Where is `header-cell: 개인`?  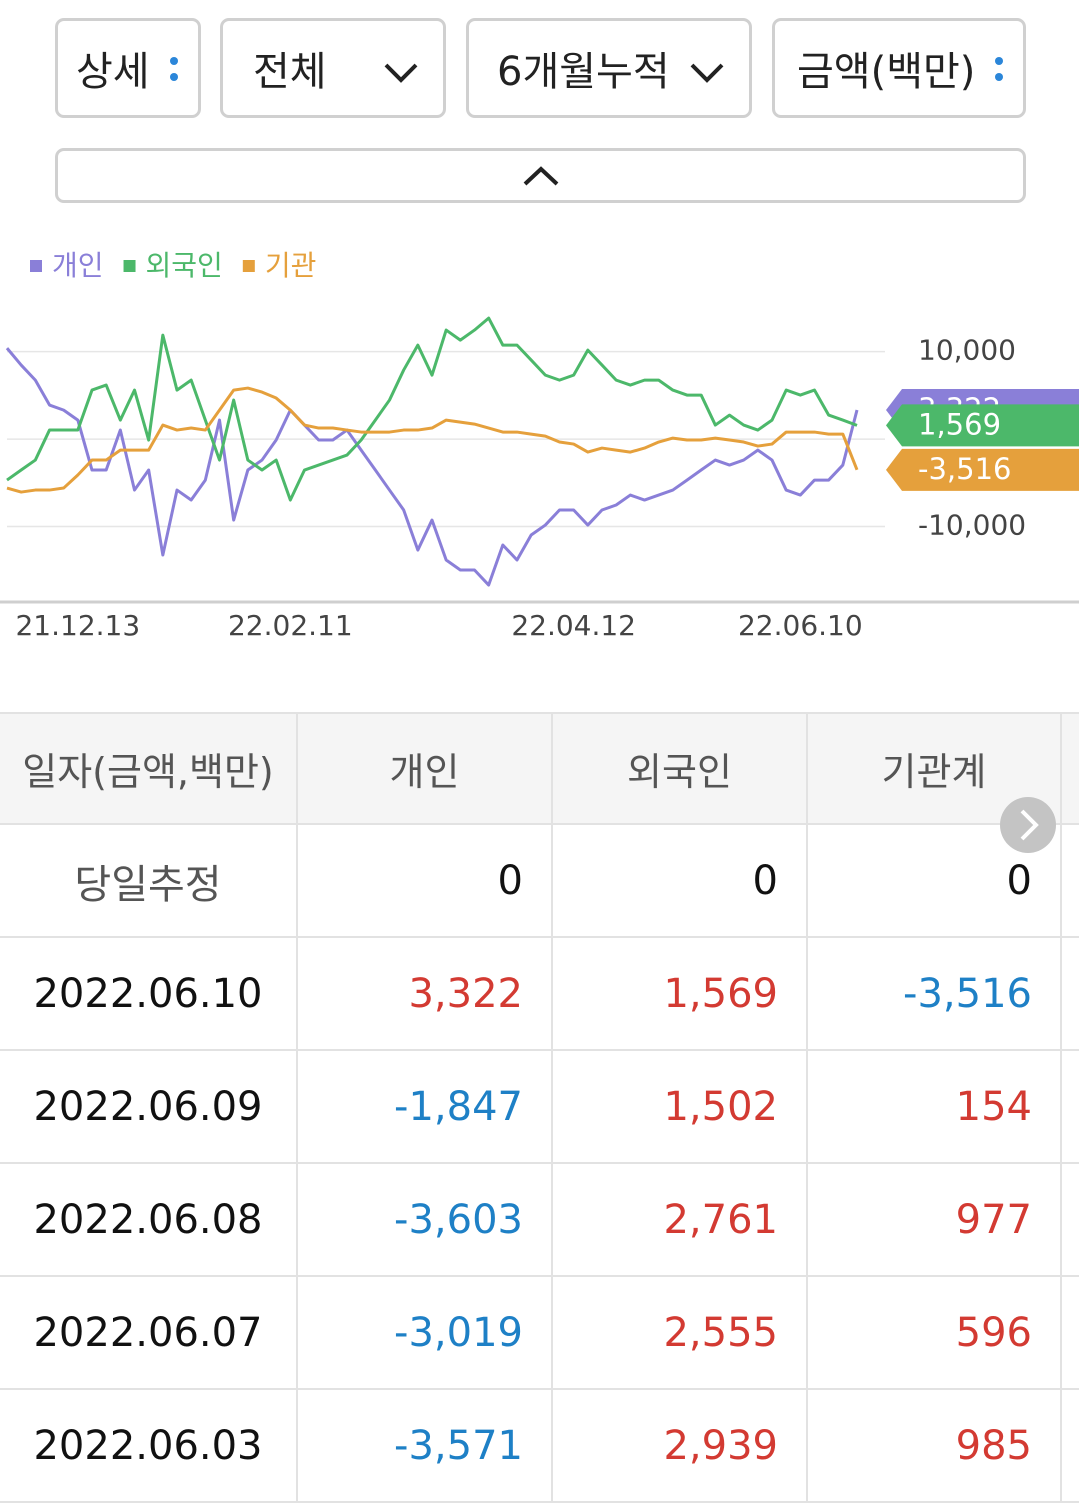
header-cell: 개인 is located at coordinates (425, 769).